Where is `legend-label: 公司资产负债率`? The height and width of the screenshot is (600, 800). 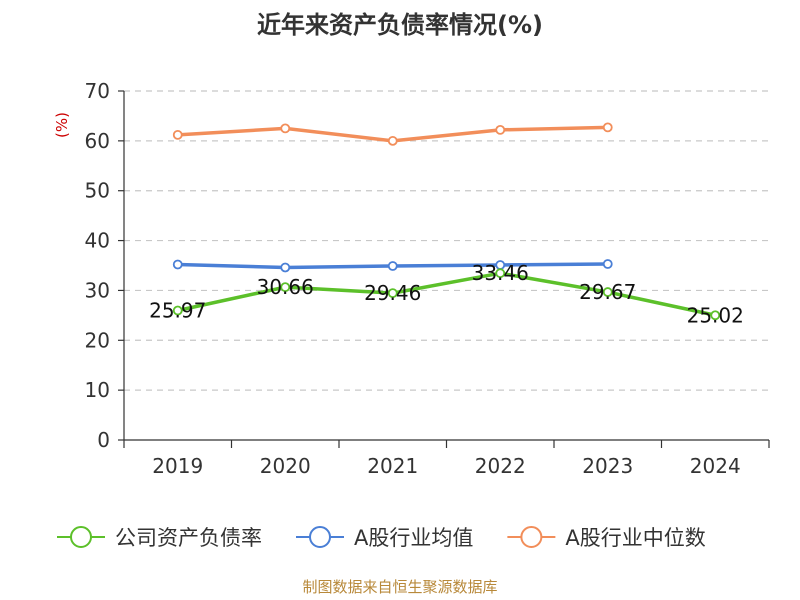
legend-label: 公司资产负债率 is located at coordinates (188, 538).